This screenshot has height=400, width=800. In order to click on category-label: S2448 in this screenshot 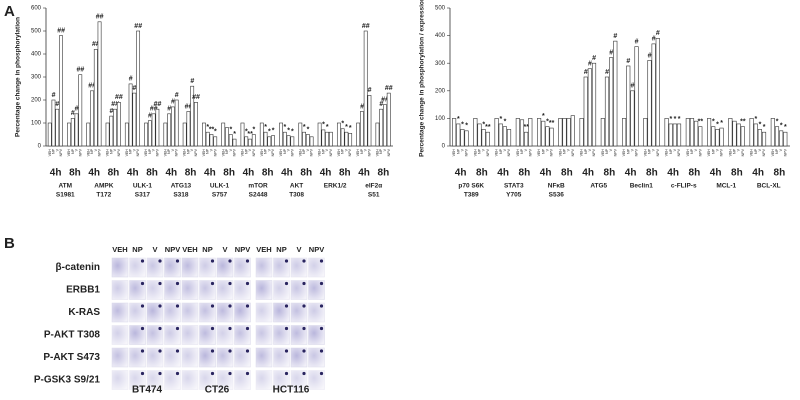, I will do `click(258, 195)`.